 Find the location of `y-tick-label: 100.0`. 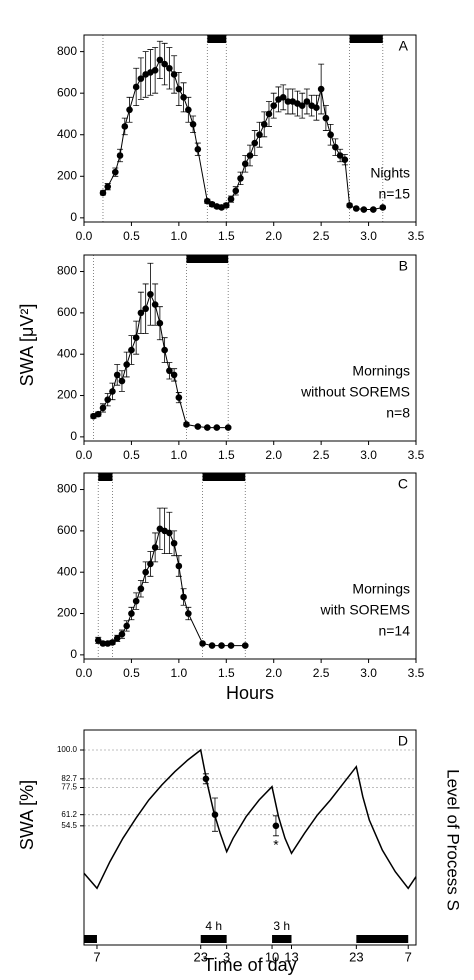

y-tick-label: 100.0 is located at coordinates (67, 749).